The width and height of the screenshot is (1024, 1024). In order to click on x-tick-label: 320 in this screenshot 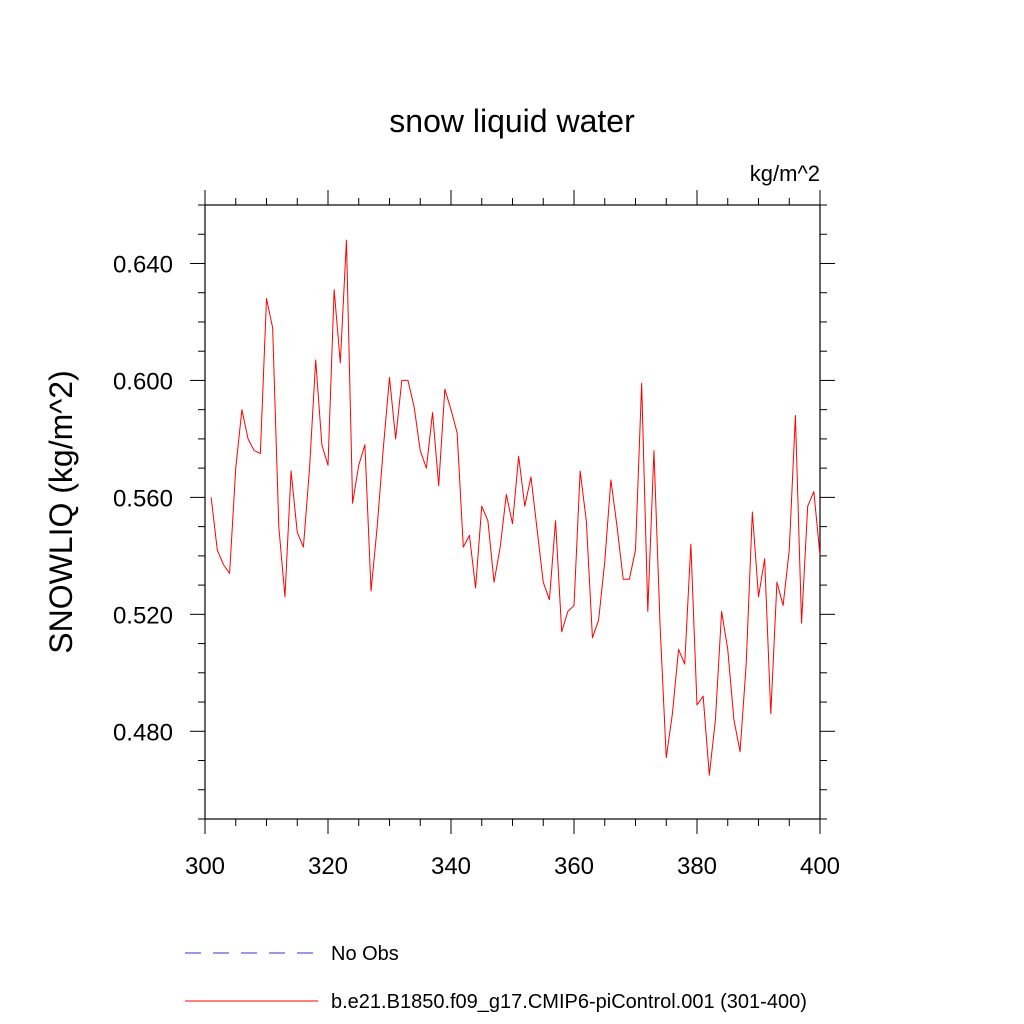, I will do `click(328, 866)`.